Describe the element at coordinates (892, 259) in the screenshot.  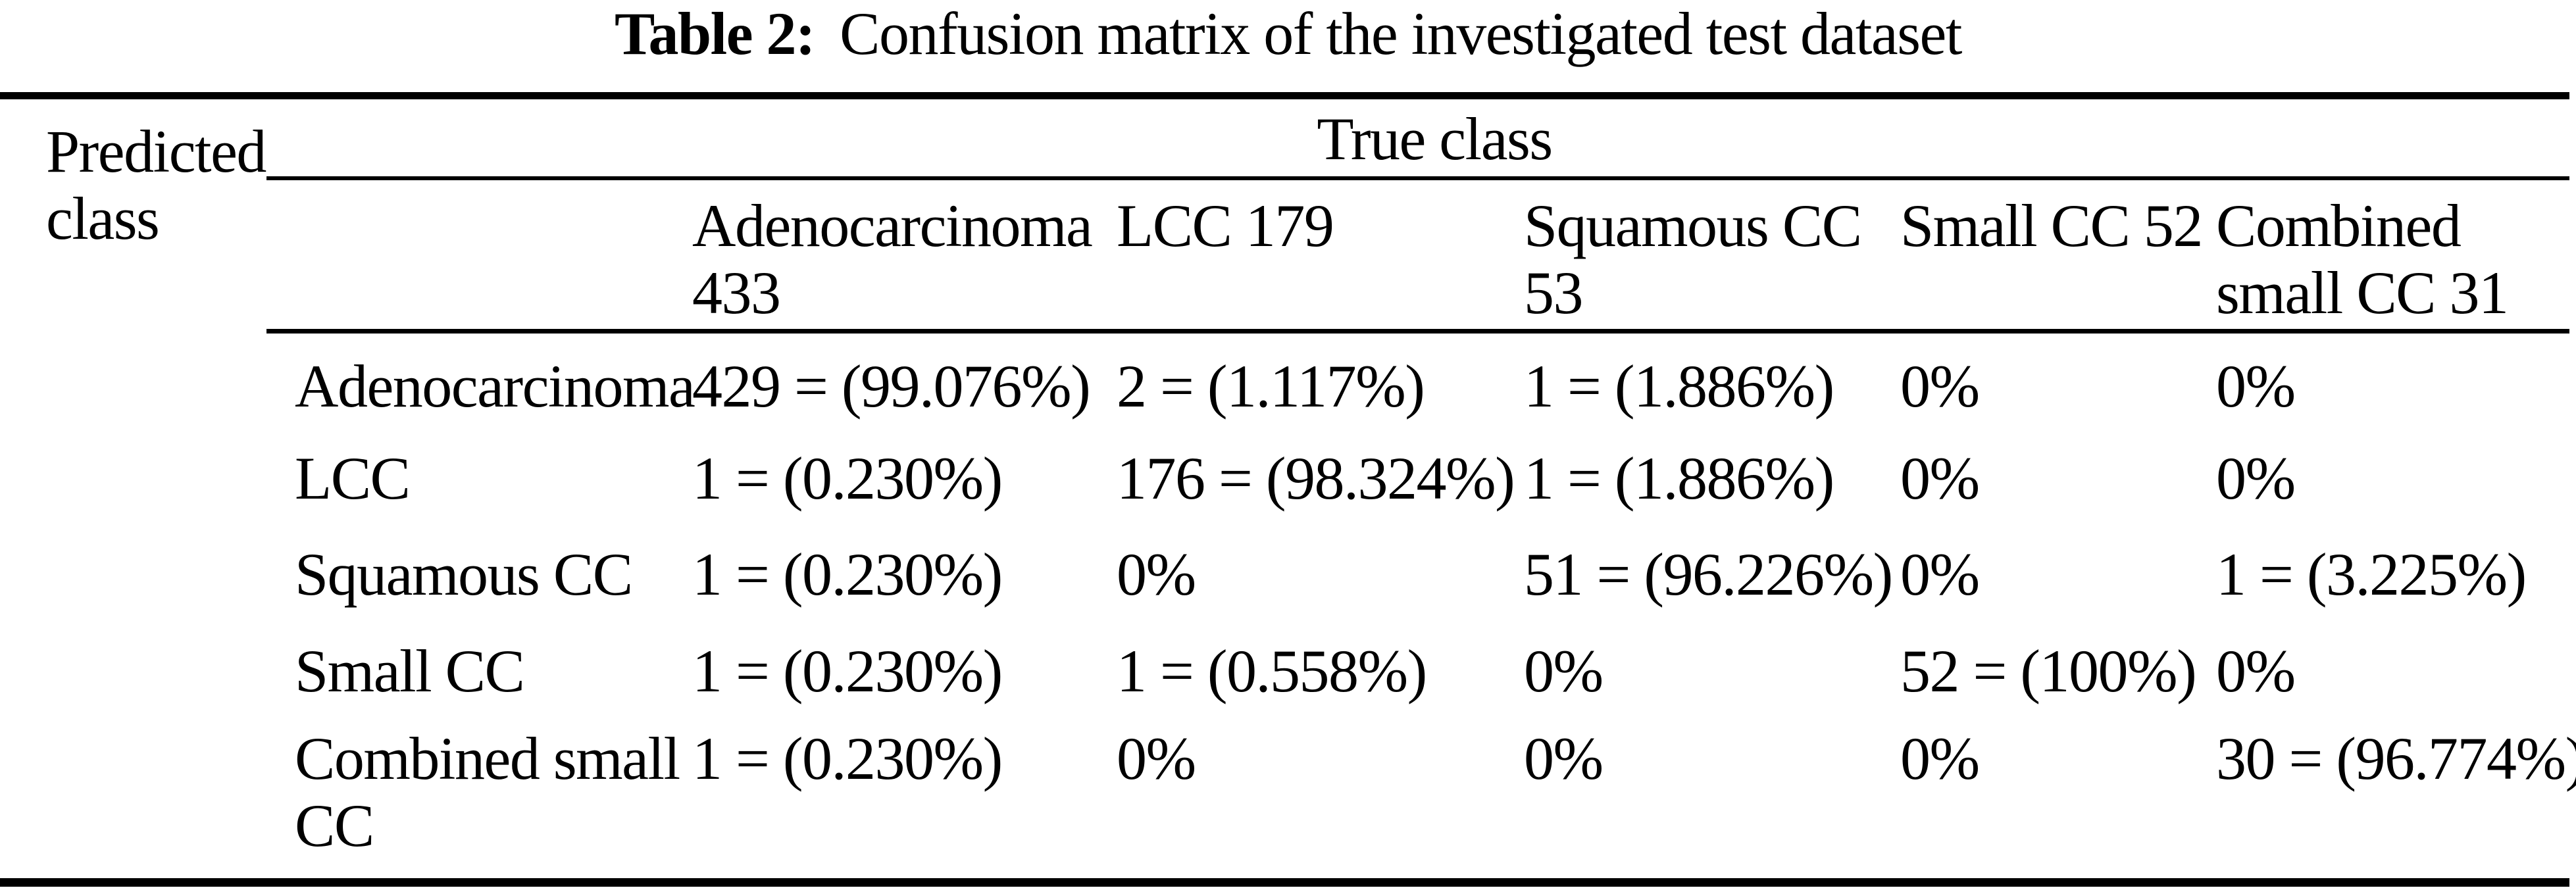
I see `column-header-adenocarcinoma: Adenocarcinoma 433` at that location.